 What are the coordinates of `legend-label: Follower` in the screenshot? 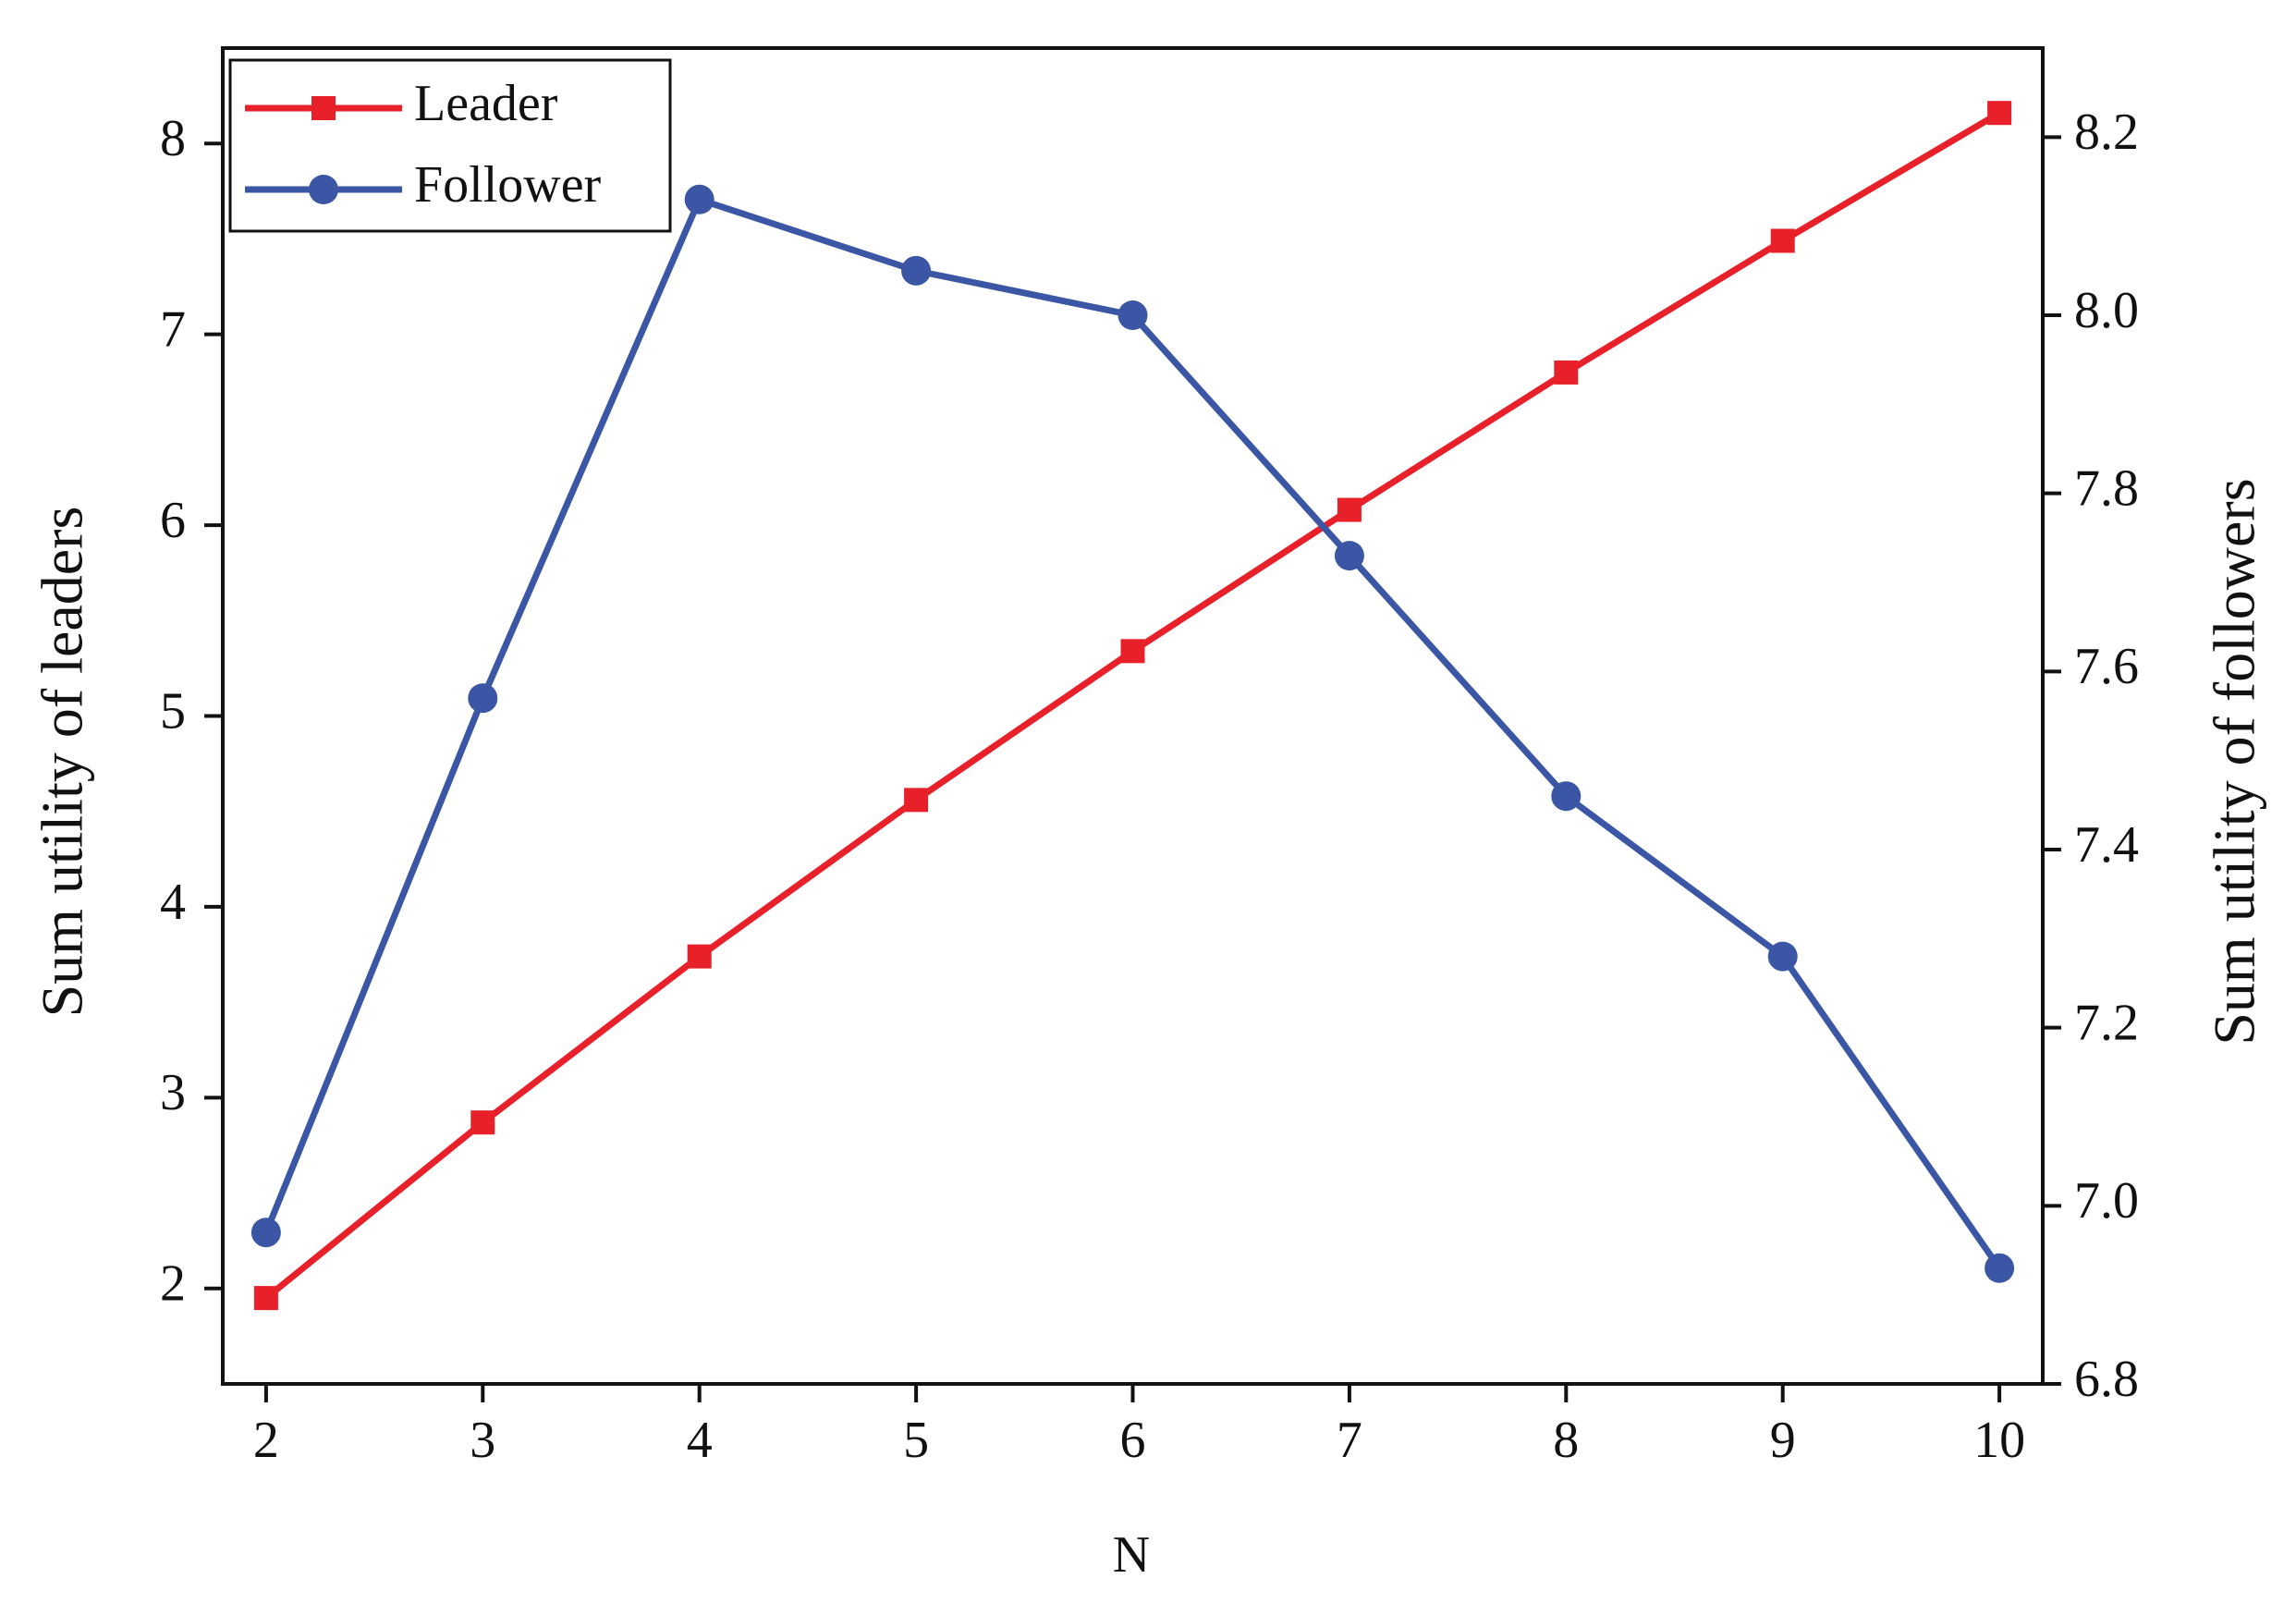 It's located at (508, 185).